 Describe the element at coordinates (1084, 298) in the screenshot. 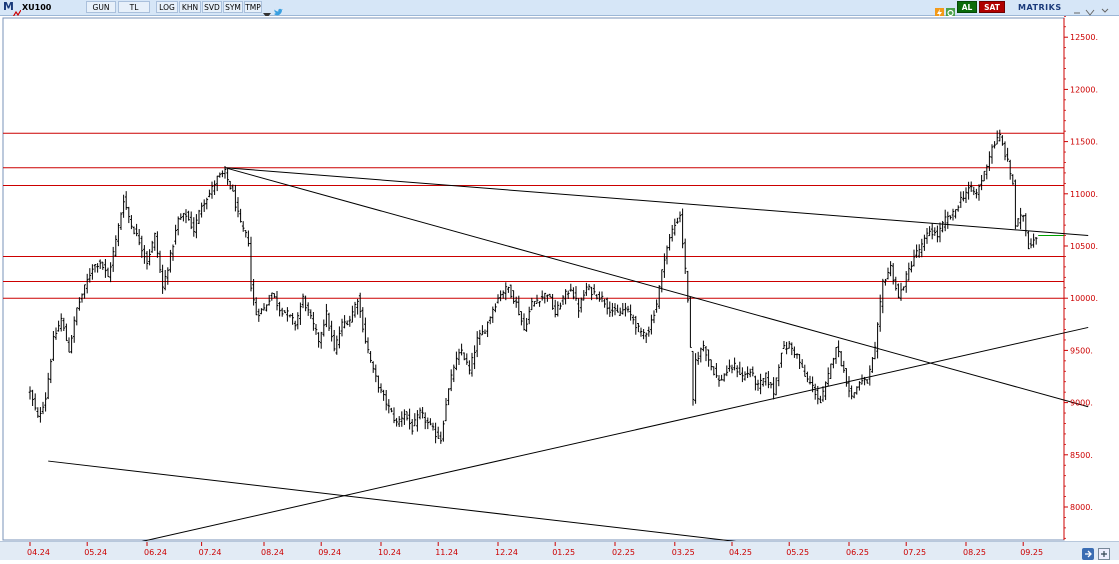

I see `y-tick-label: 10000.` at that location.